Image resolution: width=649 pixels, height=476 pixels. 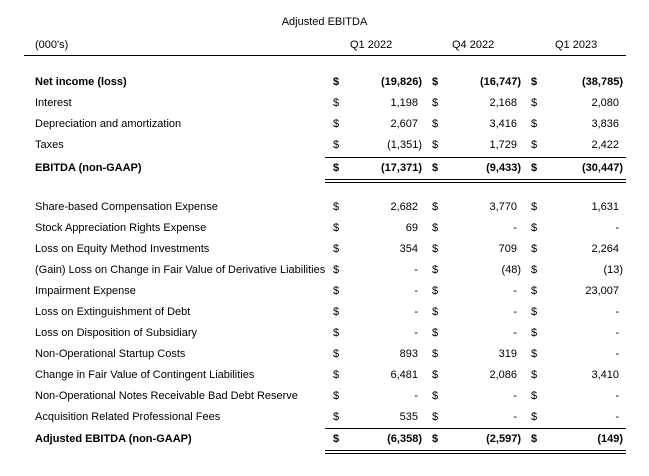 What do you see at coordinates (475, 428) in the screenshot?
I see `total-rule` at bounding box center [475, 428].